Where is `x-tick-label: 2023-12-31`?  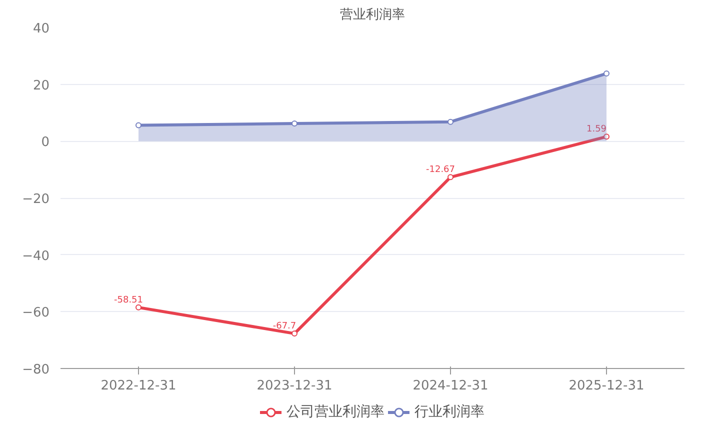
x-tick-label: 2023-12-31 is located at coordinates (294, 386).